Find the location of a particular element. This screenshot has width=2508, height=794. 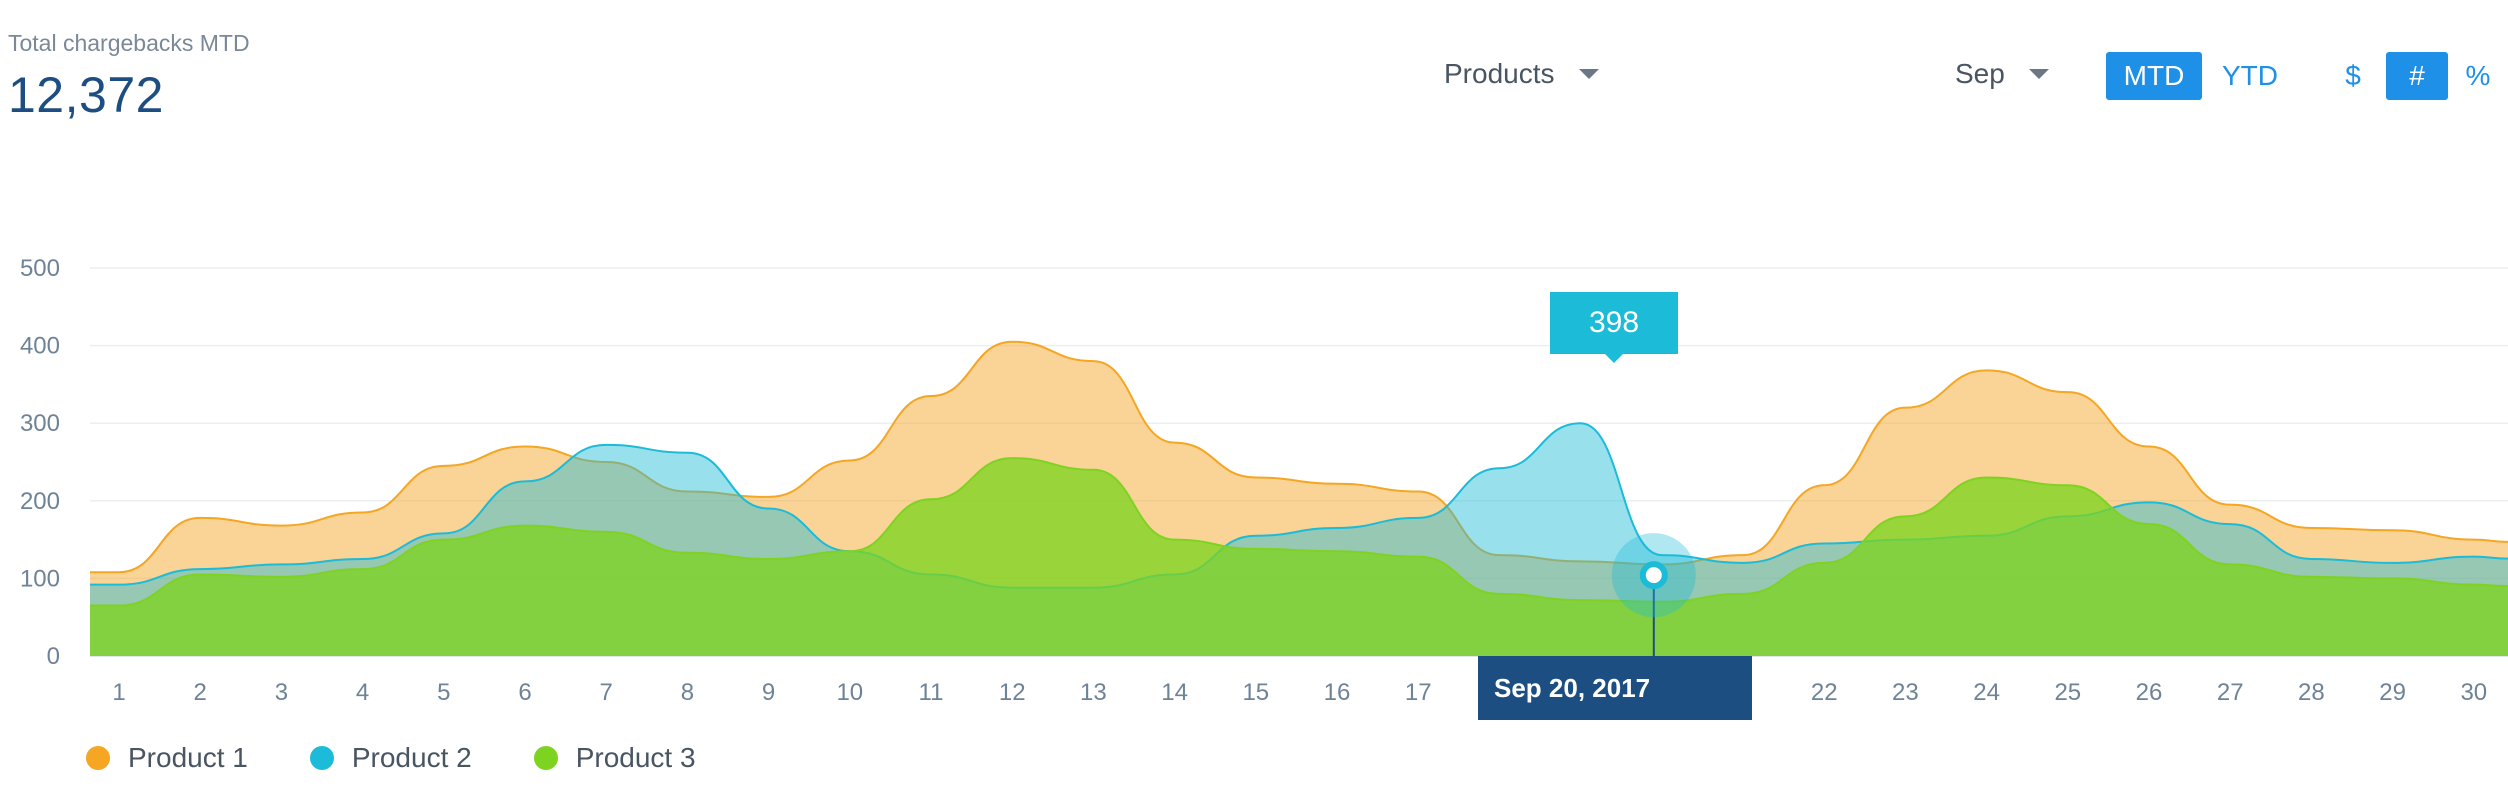

x-tick-label: 27 is located at coordinates (2230, 692).